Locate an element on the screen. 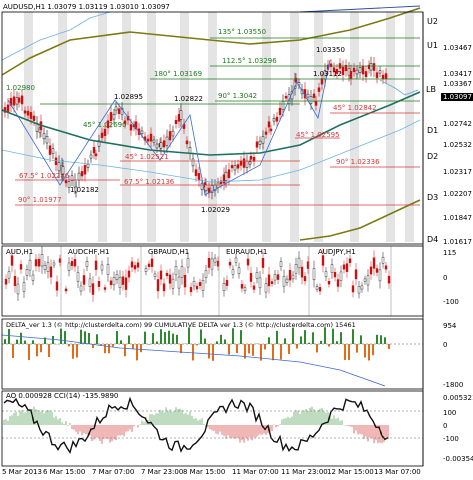 The image size is (473, 480). zone-d4-label: D4 is located at coordinates (433, 239).